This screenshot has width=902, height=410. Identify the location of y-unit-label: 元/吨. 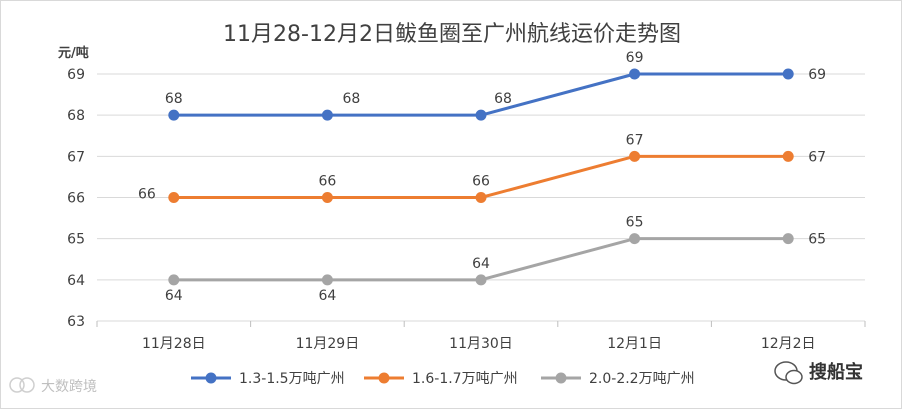
(73, 53).